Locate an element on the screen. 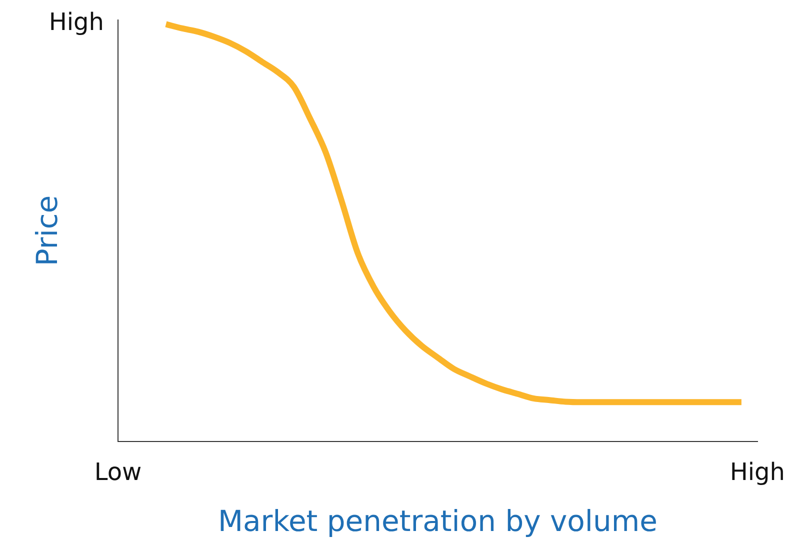 Image resolution: width=803 pixels, height=549 pixels. x-tick-label: Low is located at coordinates (118, 472).